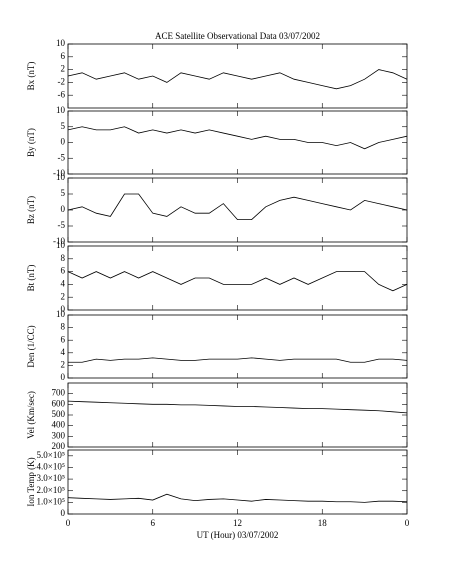 This screenshot has width=454, height=567. Describe the element at coordinates (237, 523) in the screenshot. I see `x-tick-label: 12` at that location.